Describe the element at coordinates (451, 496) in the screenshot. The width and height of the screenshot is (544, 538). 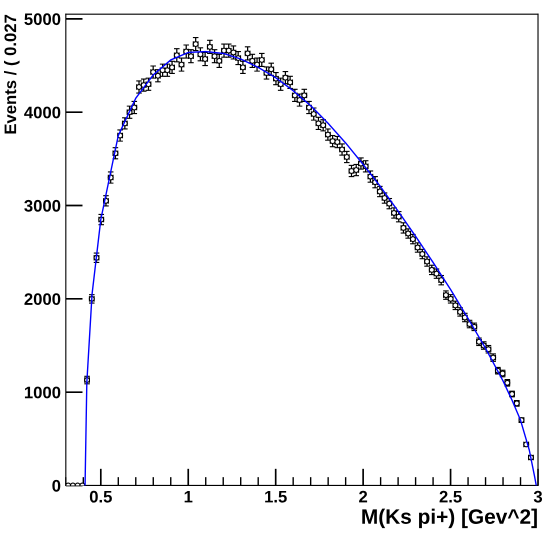
I see `x-tick-label: 2.5` at that location.